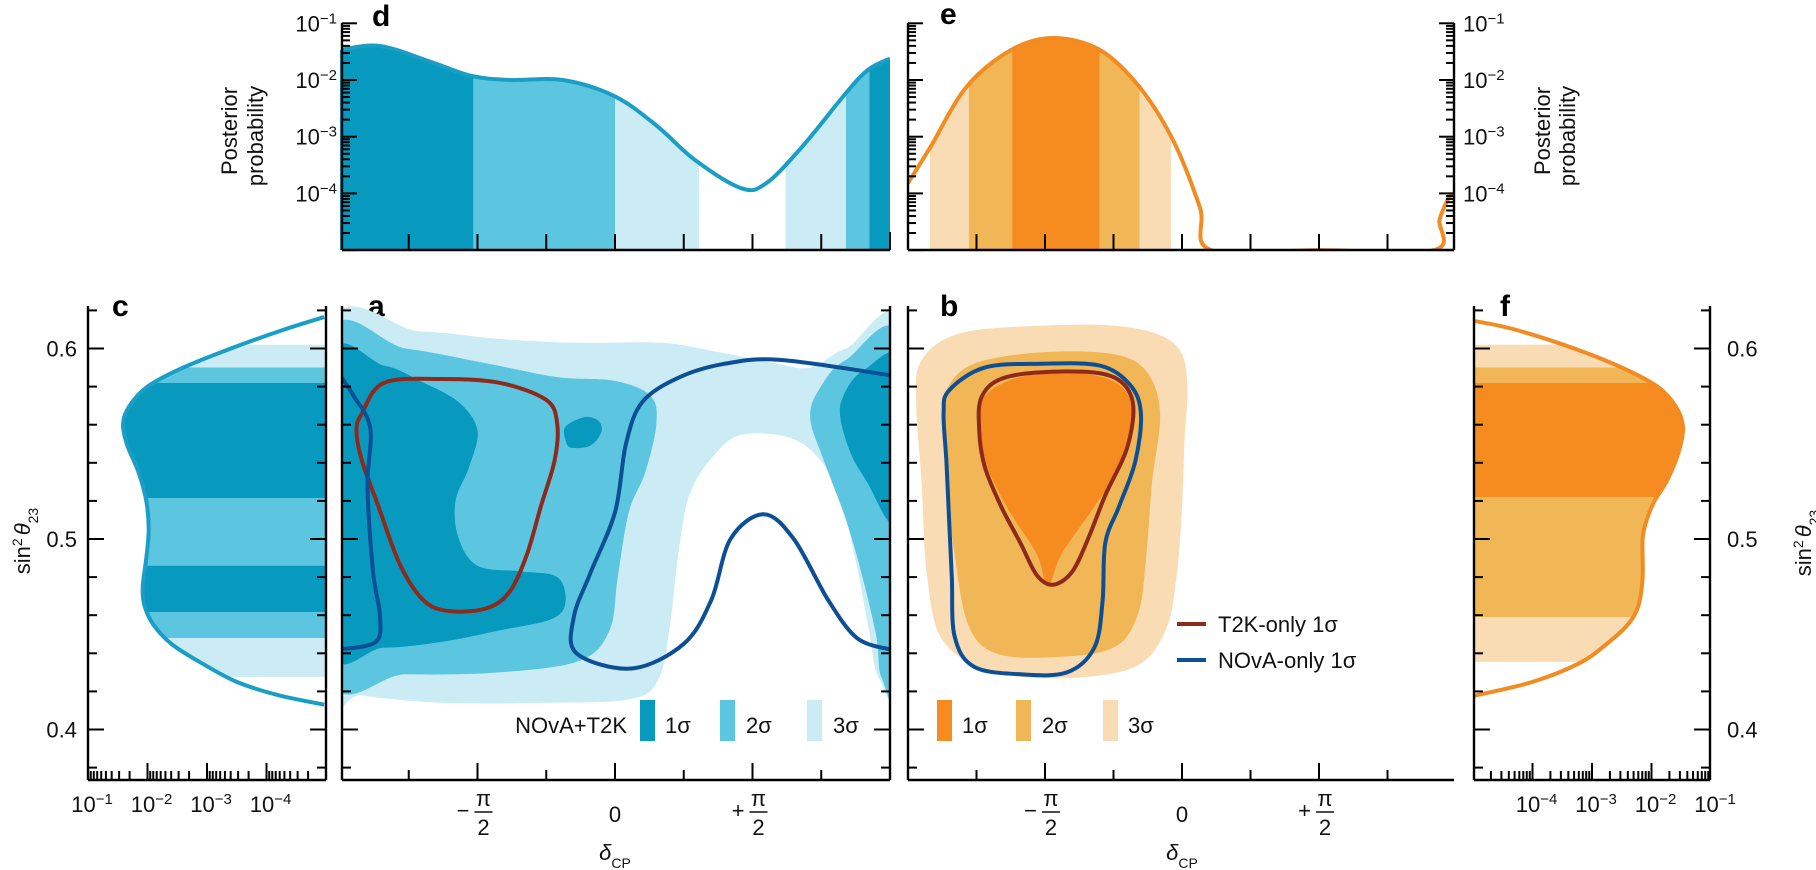 Image resolution: width=1816 pixels, height=870 pixels. What do you see at coordinates (1304, 810) in the screenshot?
I see `x-tick-label-sign: +` at bounding box center [1304, 810].